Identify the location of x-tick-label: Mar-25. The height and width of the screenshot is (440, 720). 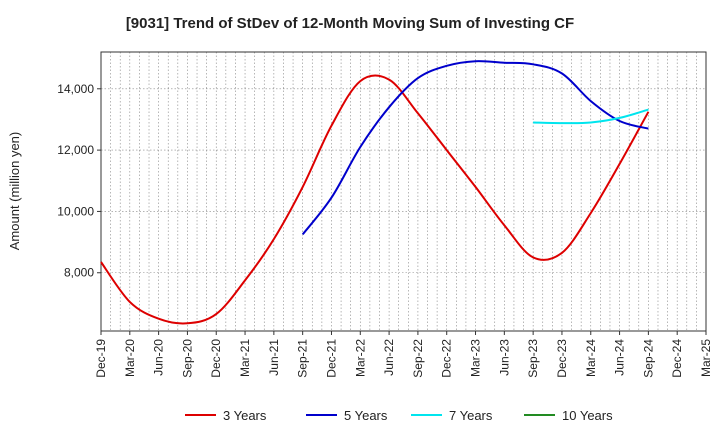
(706, 358).